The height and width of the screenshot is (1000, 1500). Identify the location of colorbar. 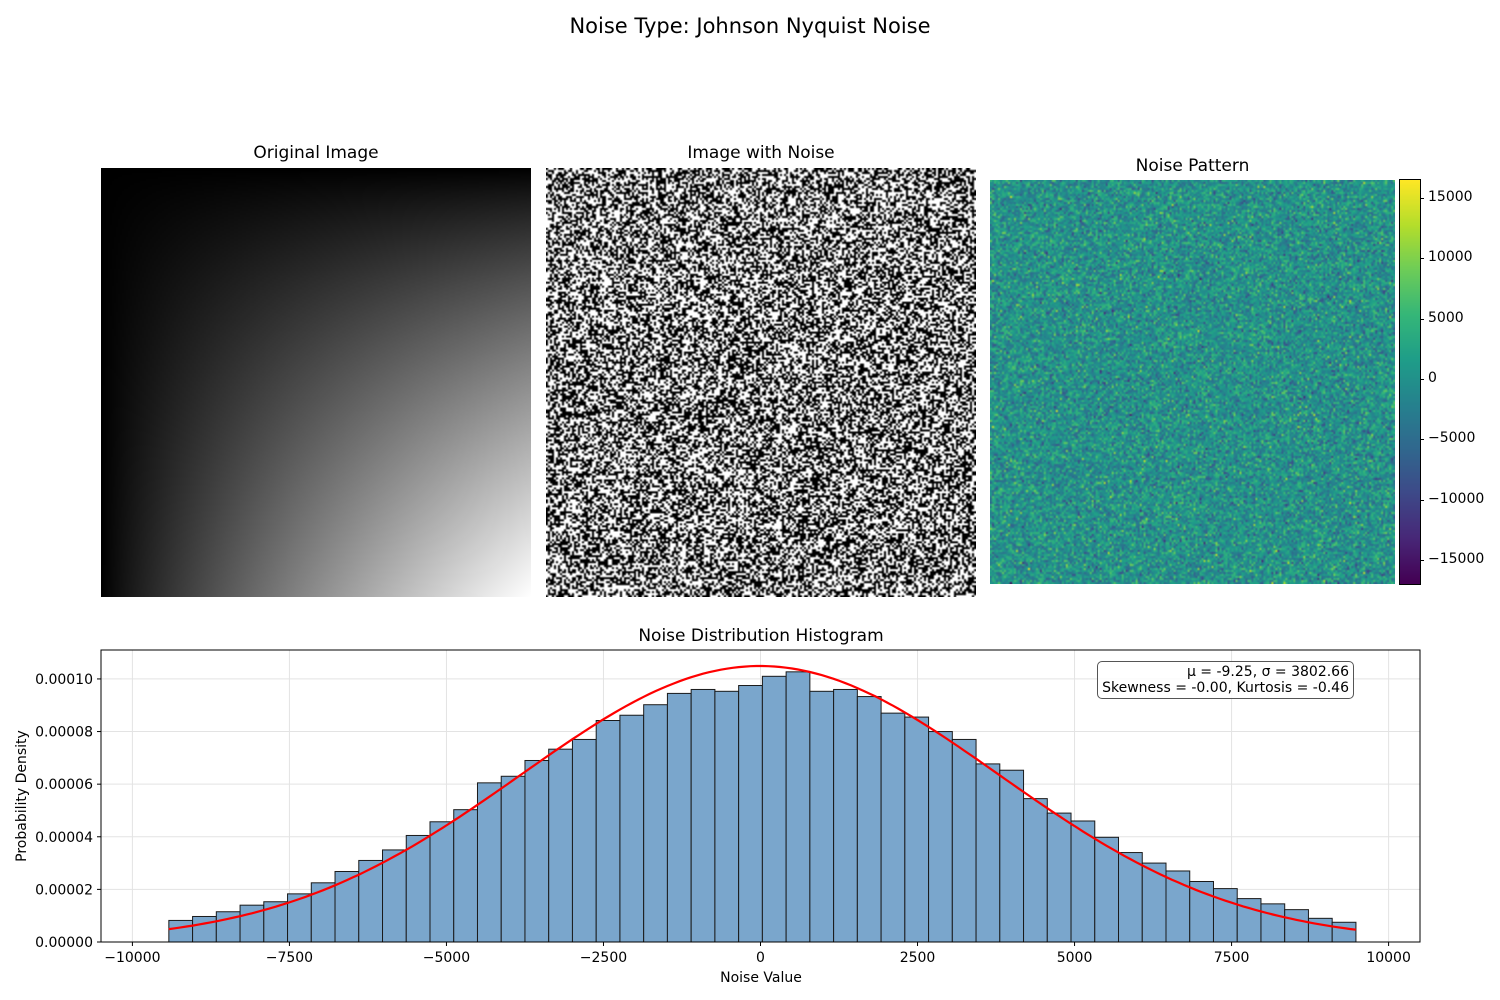
(1410, 382).